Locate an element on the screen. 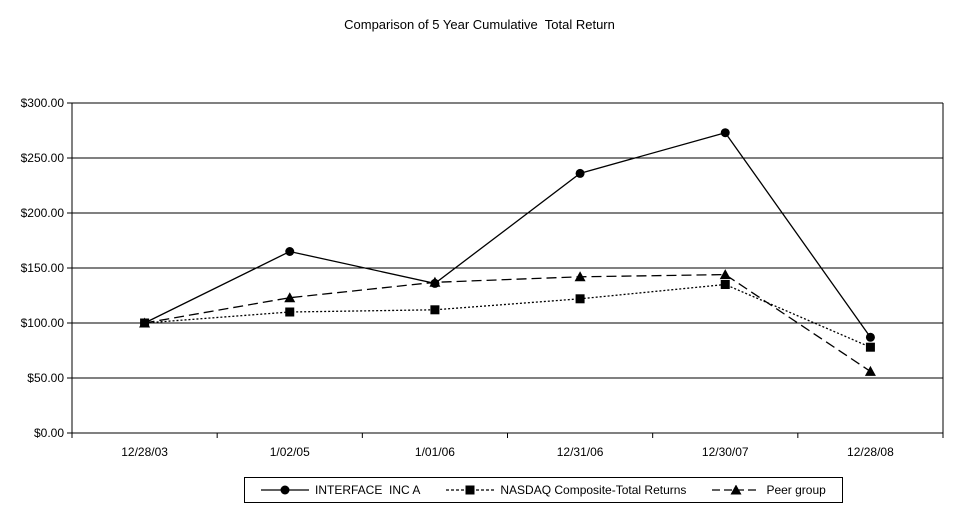  legend-item-nasdaq: NASDAQ Composite-Total Returns is located at coordinates (566, 490).